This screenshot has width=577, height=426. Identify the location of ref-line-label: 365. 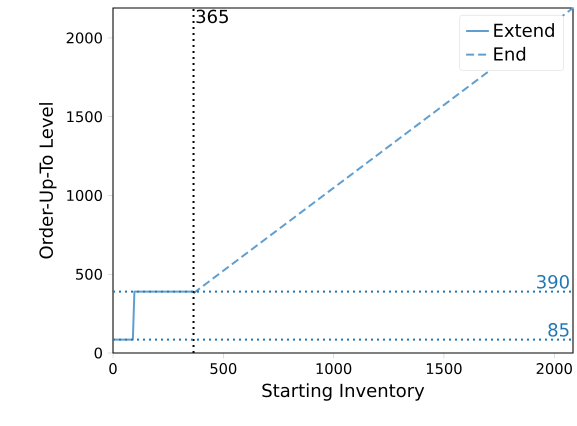
(212, 17).